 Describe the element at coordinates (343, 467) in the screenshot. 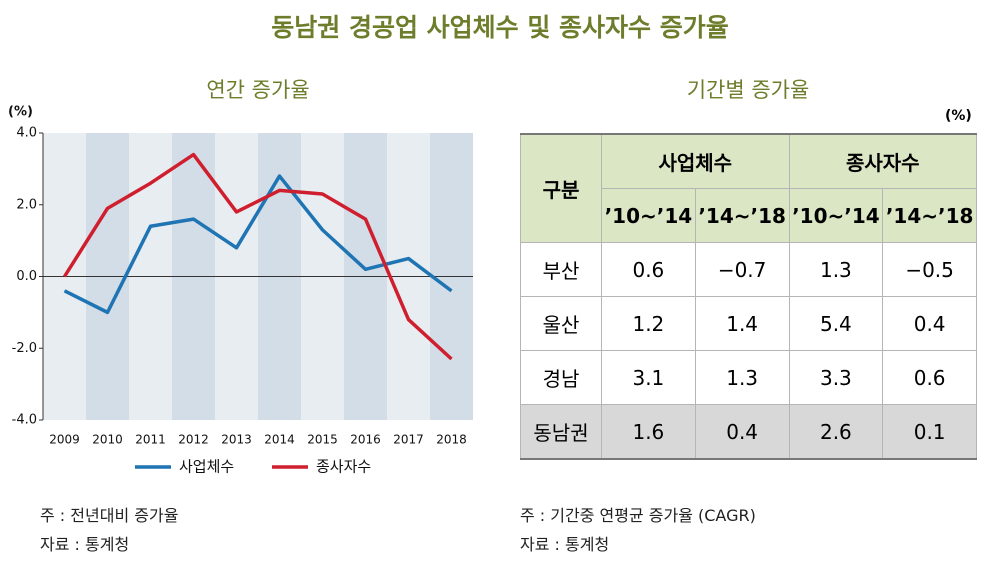

I see `legend-label: 종사자수` at that location.